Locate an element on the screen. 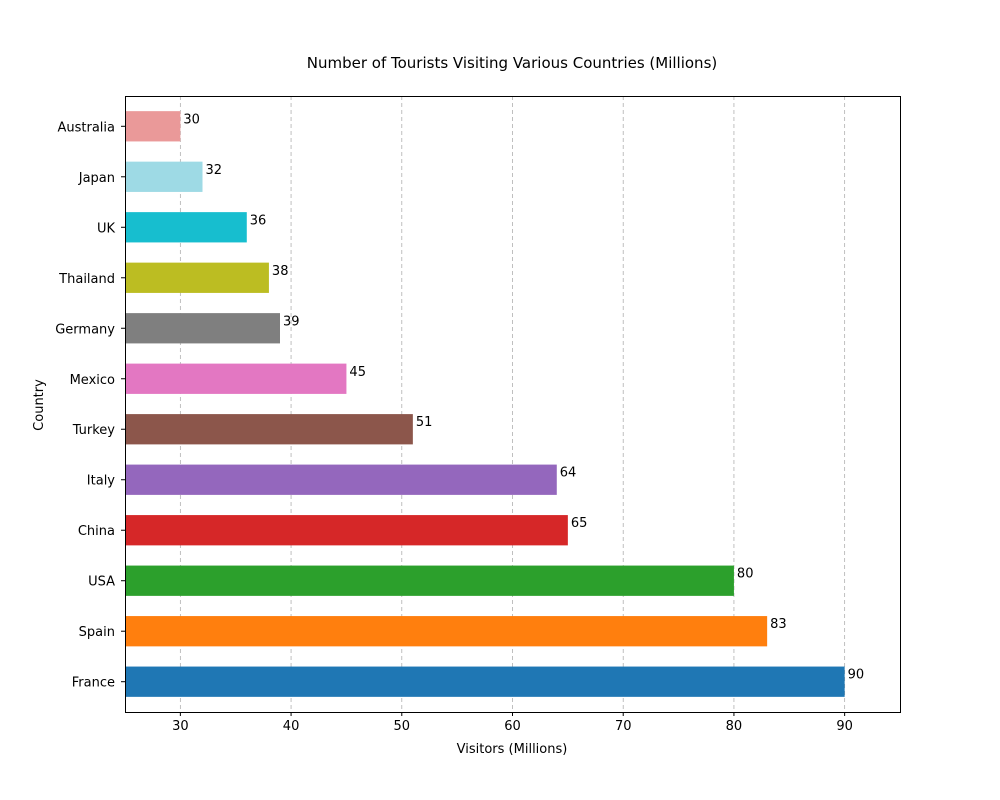  y-axis-label: Country is located at coordinates (39, 405).